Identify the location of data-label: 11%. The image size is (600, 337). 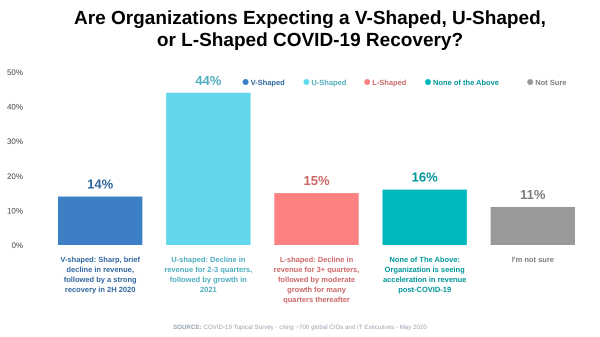
(533, 194).